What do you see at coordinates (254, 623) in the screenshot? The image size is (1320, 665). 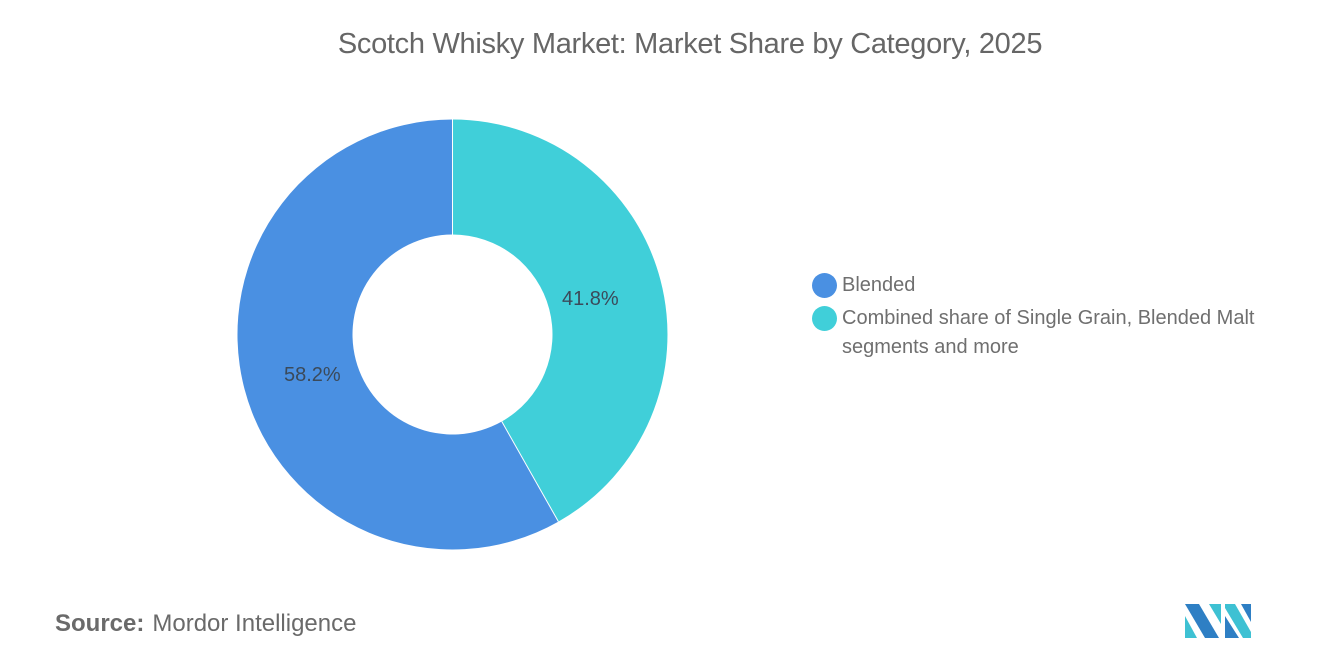 I see `source-value: Mordor Intelligence` at bounding box center [254, 623].